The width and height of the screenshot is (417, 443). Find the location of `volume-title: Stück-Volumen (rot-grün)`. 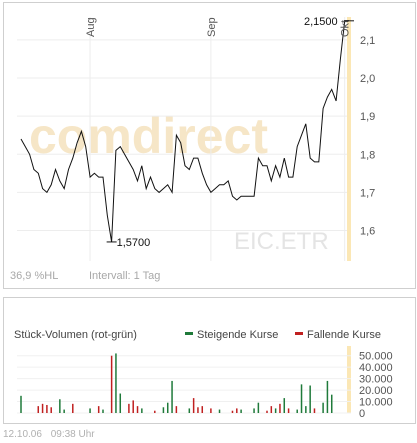

volume-title: Stück-Volumen (rot-grün) is located at coordinates (75, 335).